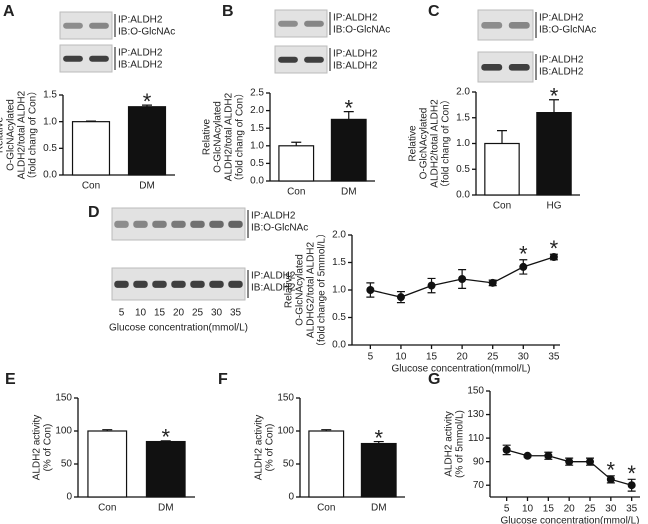 This screenshot has height=524, width=648. I want to click on x-tick-label: HG, so click(554, 206).